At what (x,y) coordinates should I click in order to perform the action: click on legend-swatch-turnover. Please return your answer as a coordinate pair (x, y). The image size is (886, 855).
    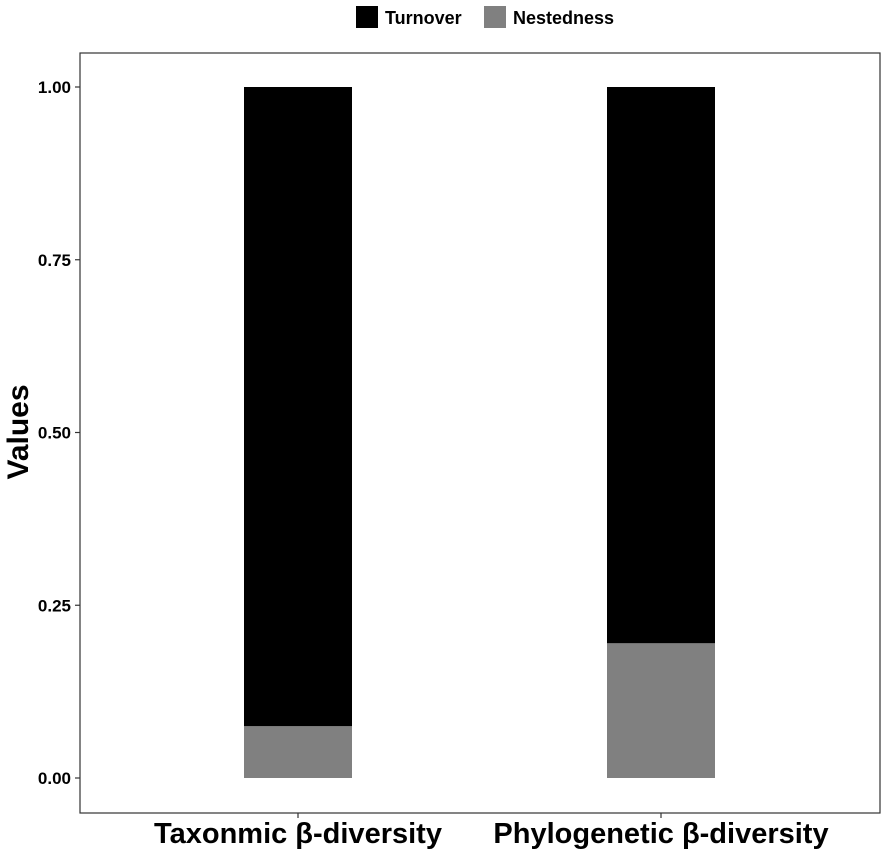
    Looking at the image, I should click on (367, 17).